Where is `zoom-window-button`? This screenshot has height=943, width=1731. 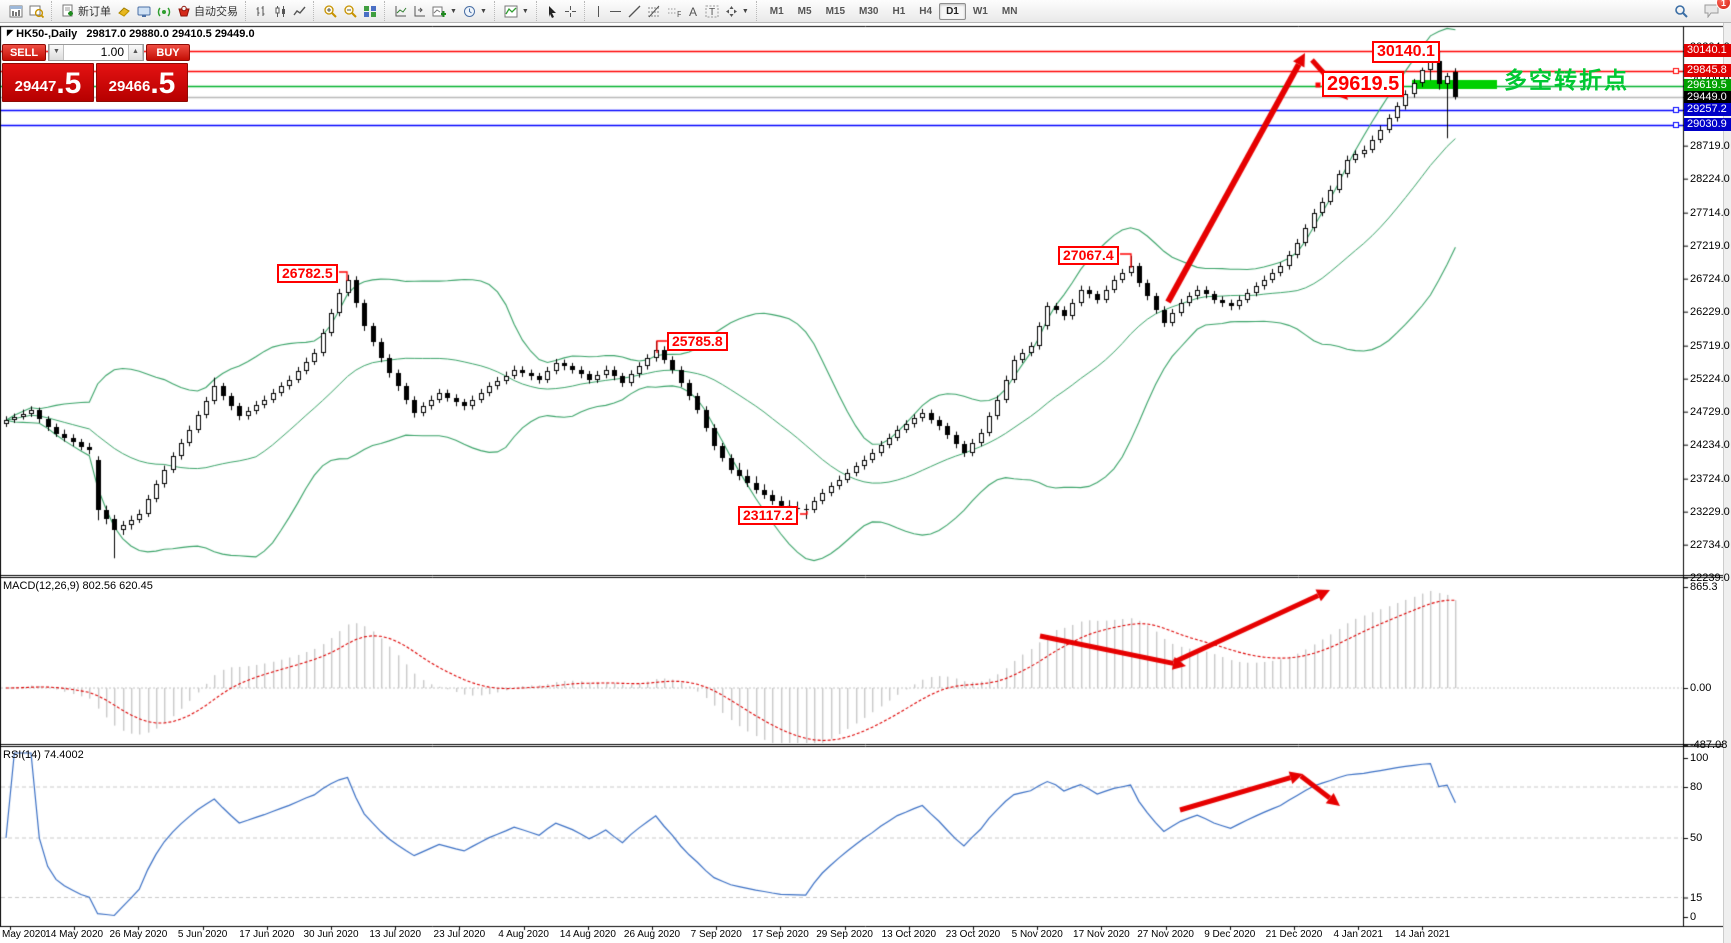
zoom-window-button is located at coordinates (36, 11).